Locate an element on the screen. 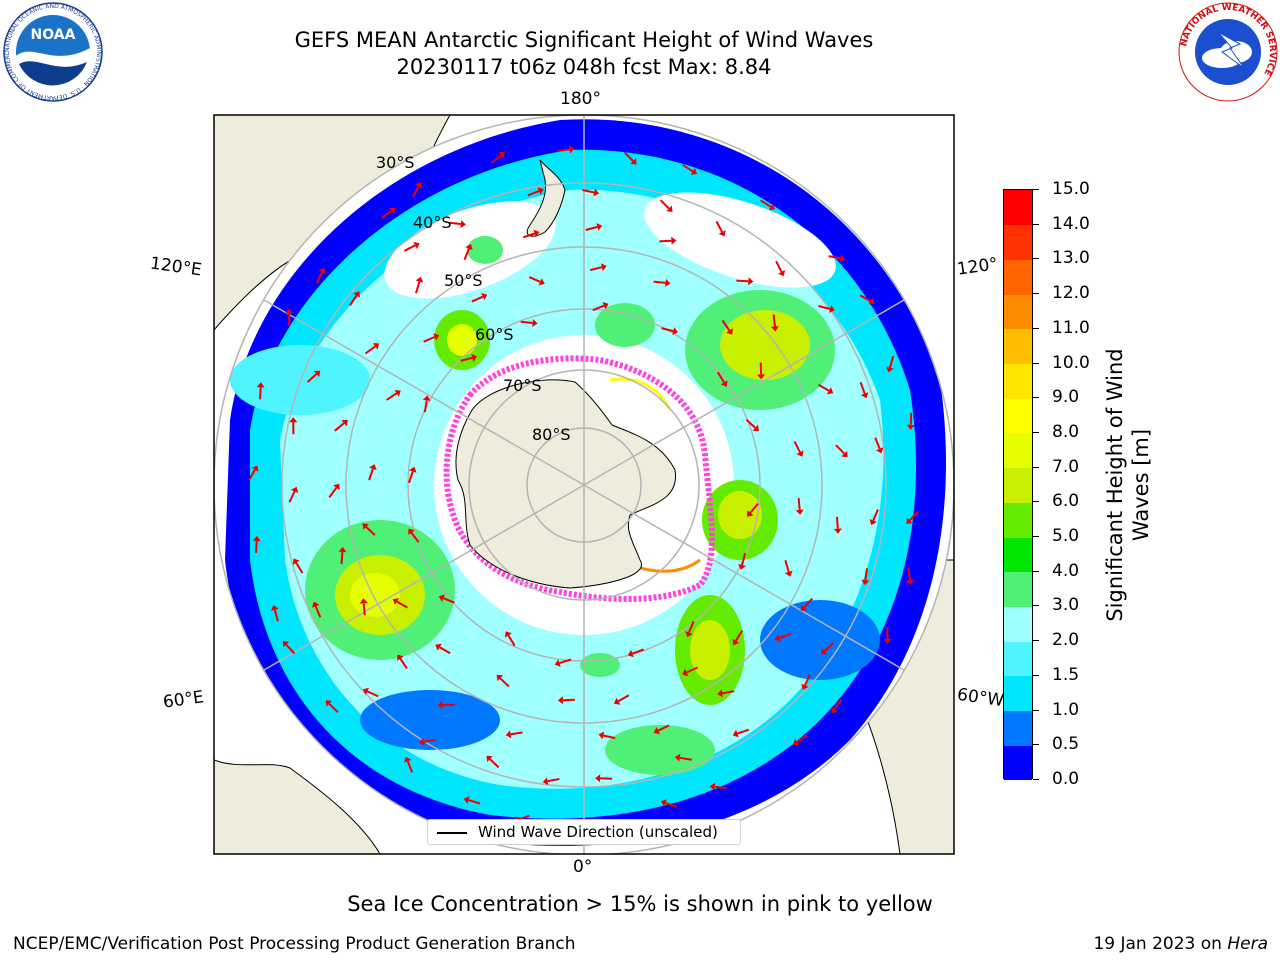  legend-line-swatch is located at coordinates (452, 833).